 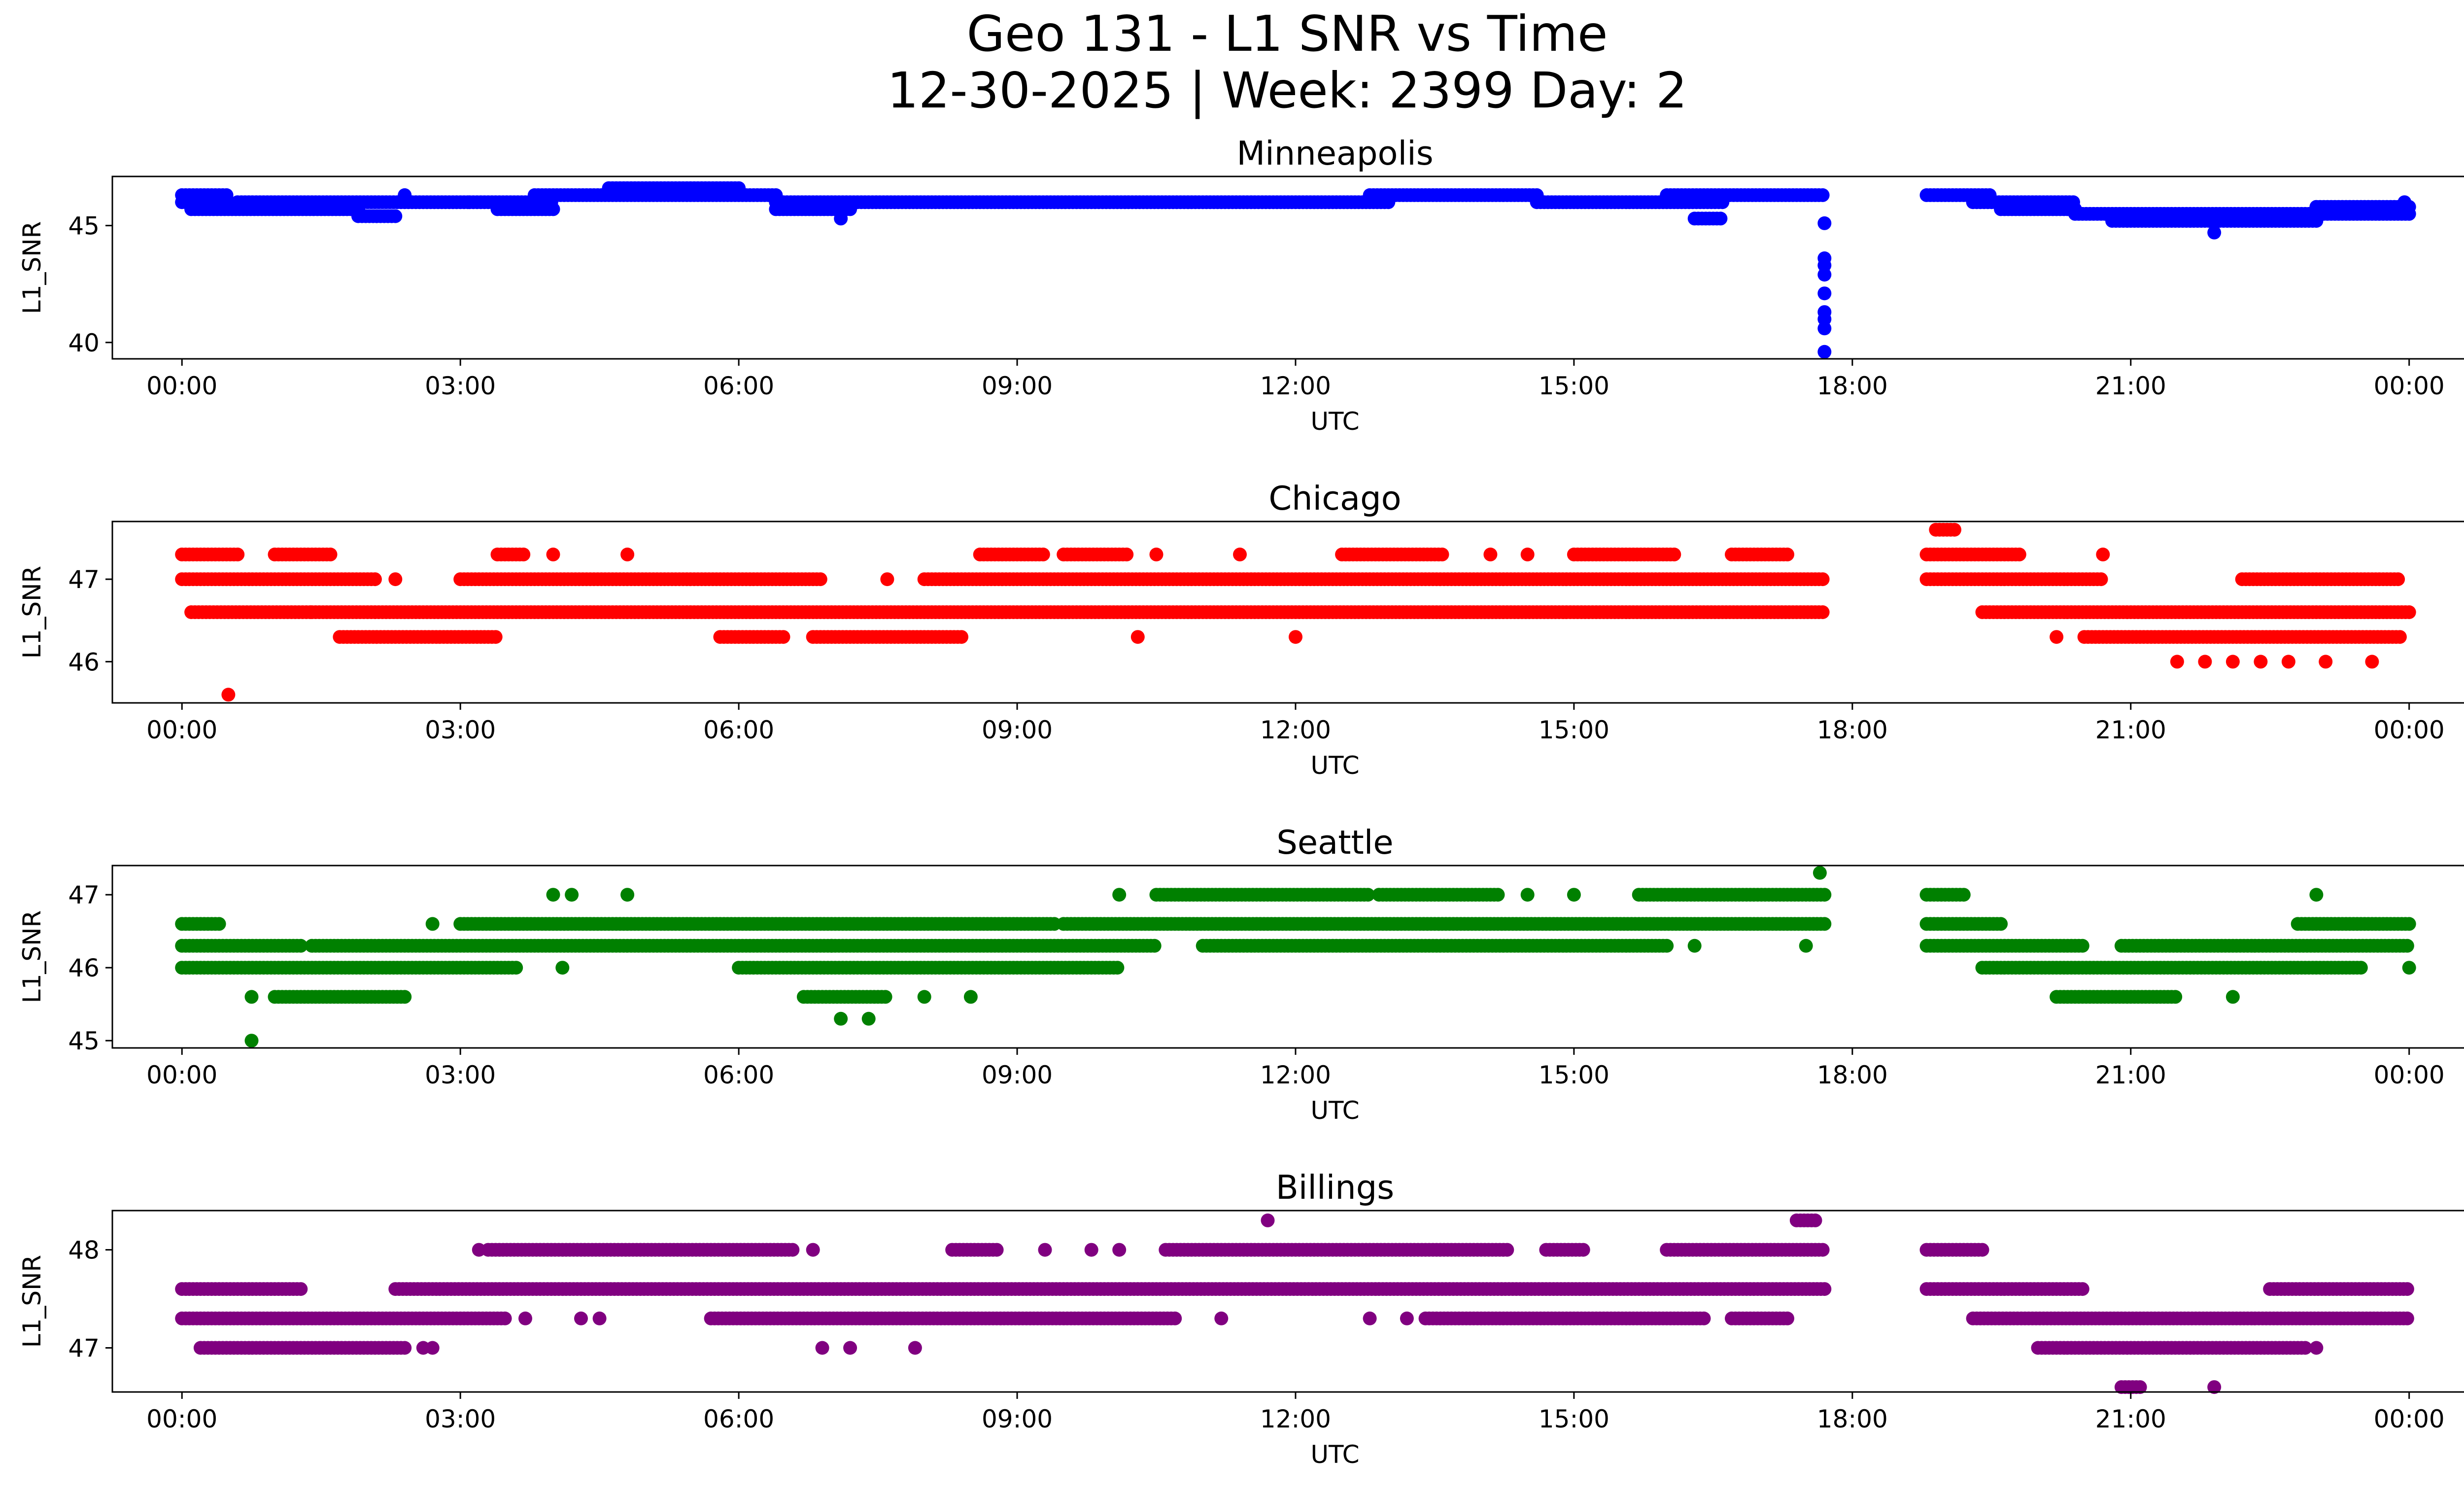 What do you see at coordinates (1335, 1187) in the screenshot?
I see `subplot-title: Billings` at bounding box center [1335, 1187].